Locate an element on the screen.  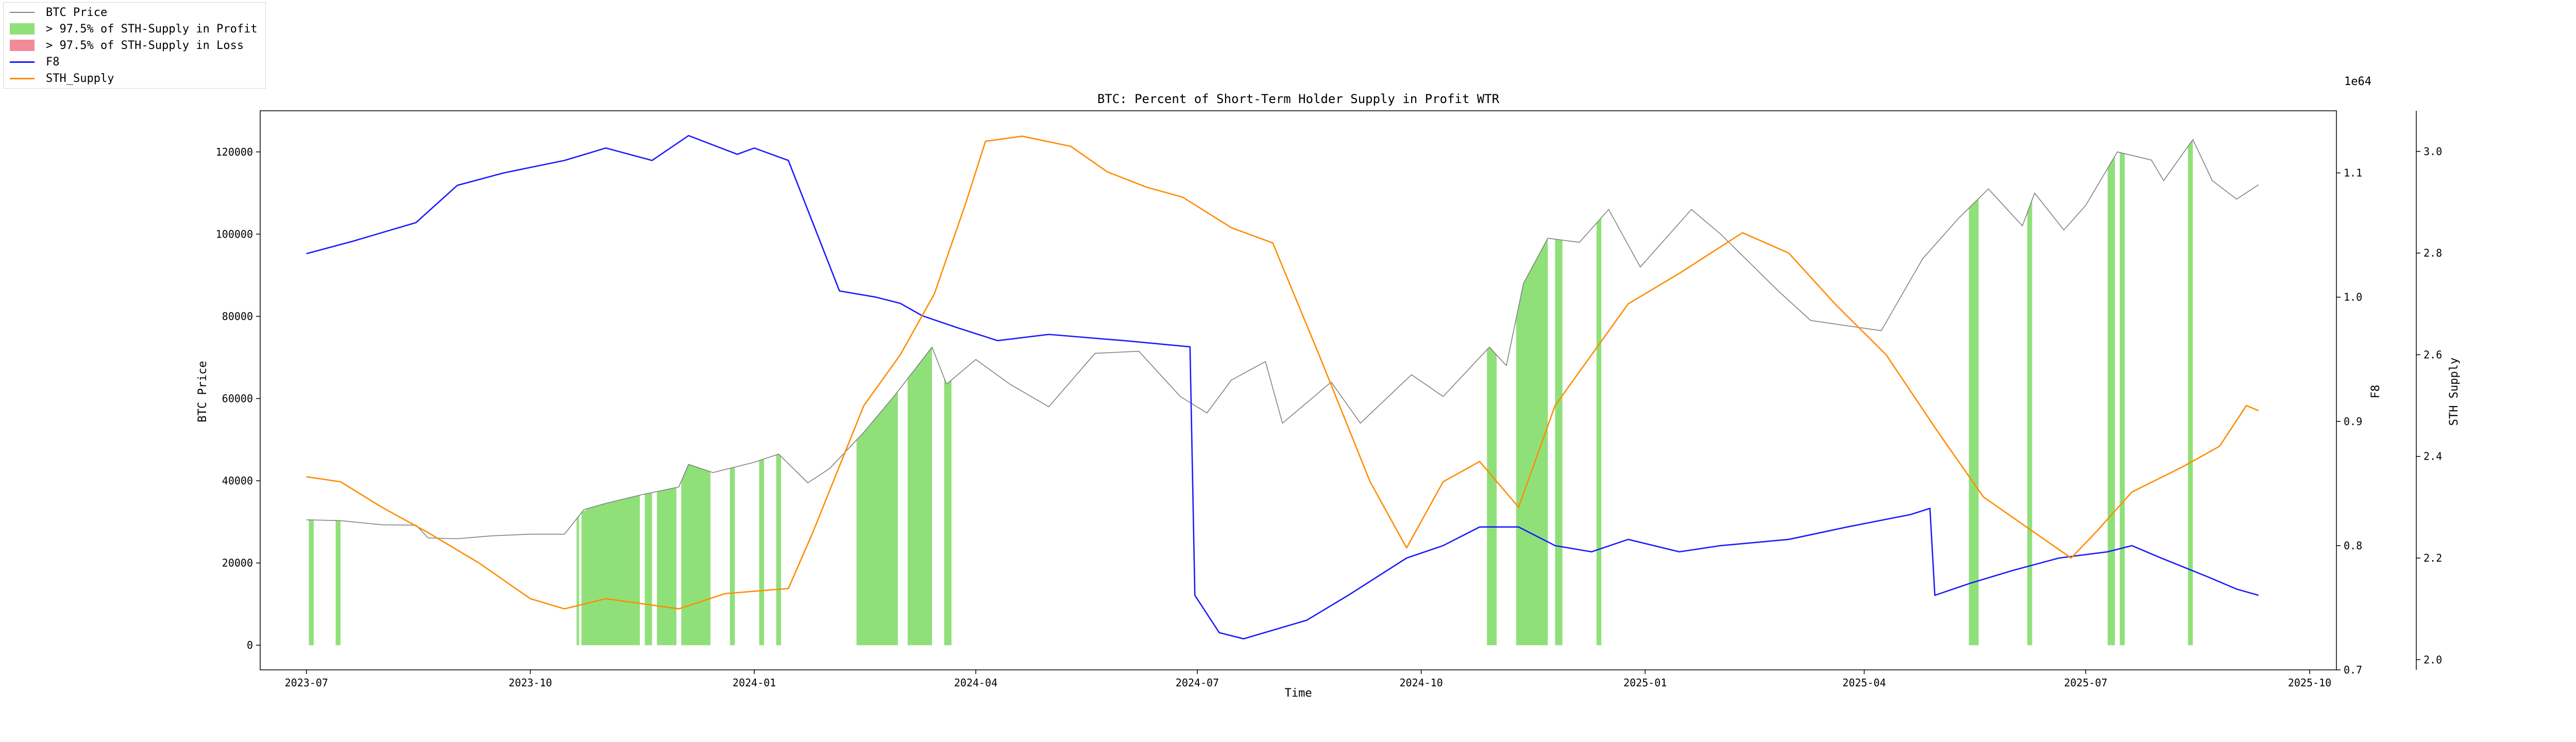
f8-tick-label: 0.8 is located at coordinates (2353, 545).